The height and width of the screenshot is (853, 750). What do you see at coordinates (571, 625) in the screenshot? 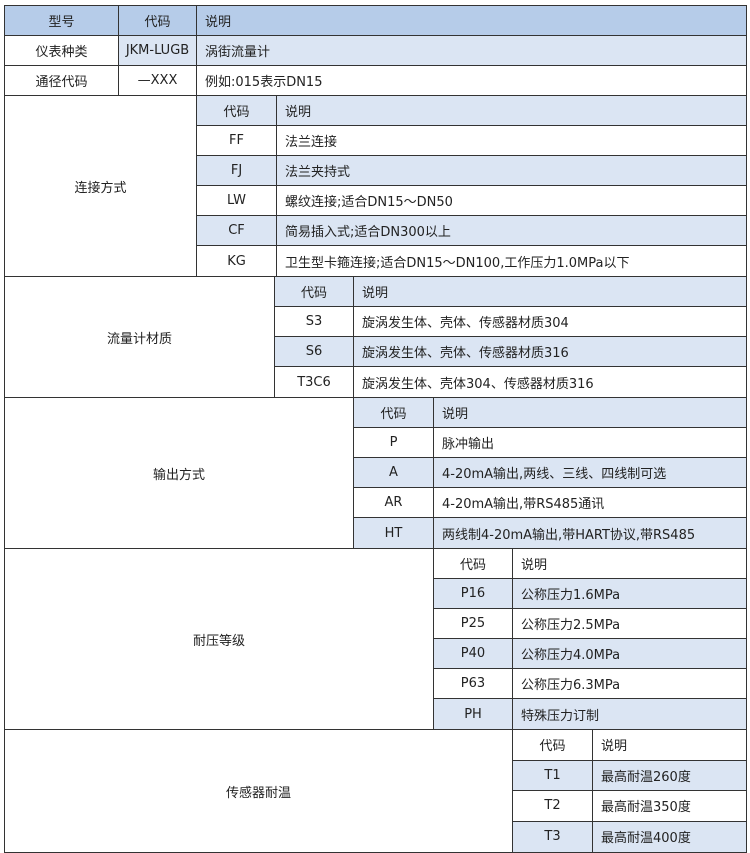
I see `desc-cell: 公称压力2.5MPa` at bounding box center [571, 625].